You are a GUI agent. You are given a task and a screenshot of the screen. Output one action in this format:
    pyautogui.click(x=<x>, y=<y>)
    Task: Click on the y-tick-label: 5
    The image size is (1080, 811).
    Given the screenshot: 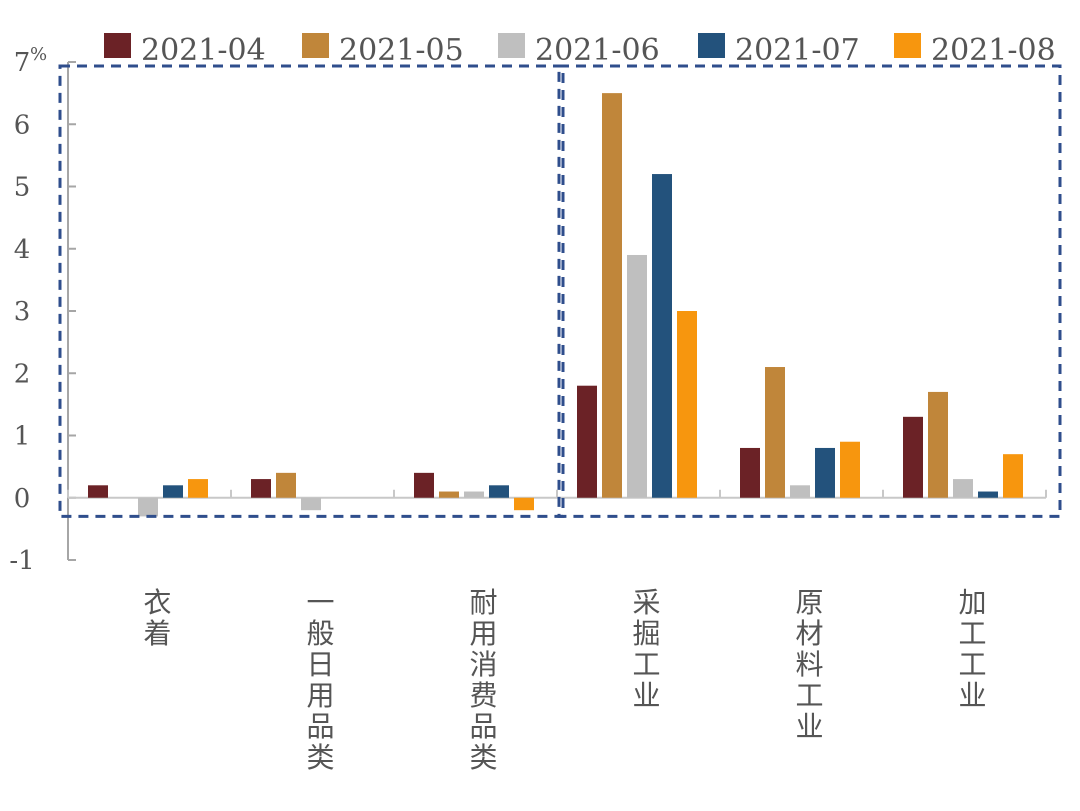 What is the action you would take?
    pyautogui.click(x=22, y=188)
    